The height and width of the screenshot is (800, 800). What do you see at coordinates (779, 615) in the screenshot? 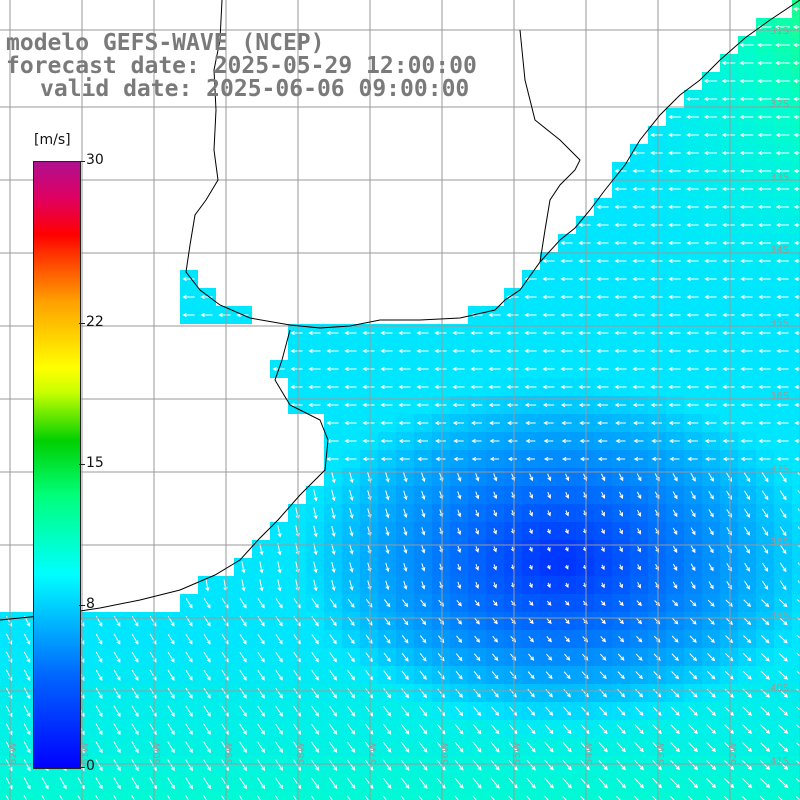
I see `latitude-label: 39S` at bounding box center [779, 615].